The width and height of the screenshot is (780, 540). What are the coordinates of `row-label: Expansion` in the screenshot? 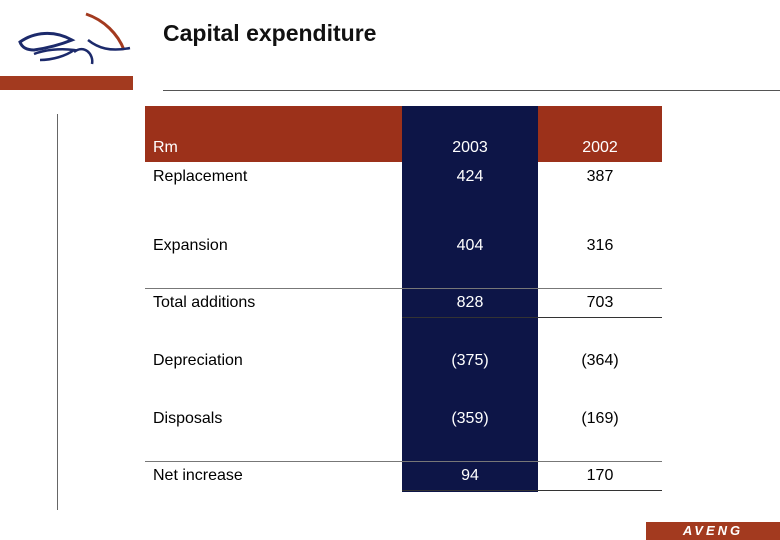 It's located at (190, 245).